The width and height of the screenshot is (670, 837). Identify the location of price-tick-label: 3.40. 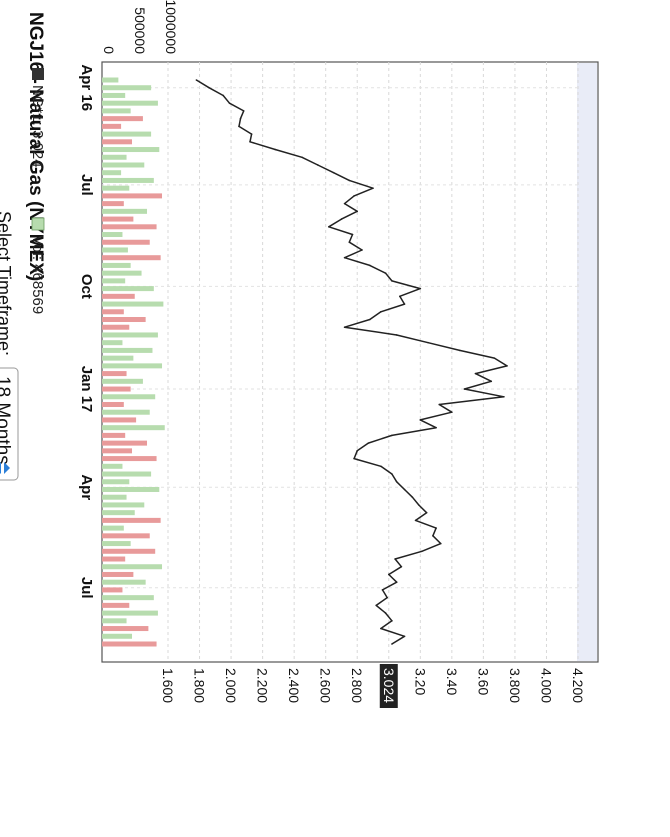
(452, 681).